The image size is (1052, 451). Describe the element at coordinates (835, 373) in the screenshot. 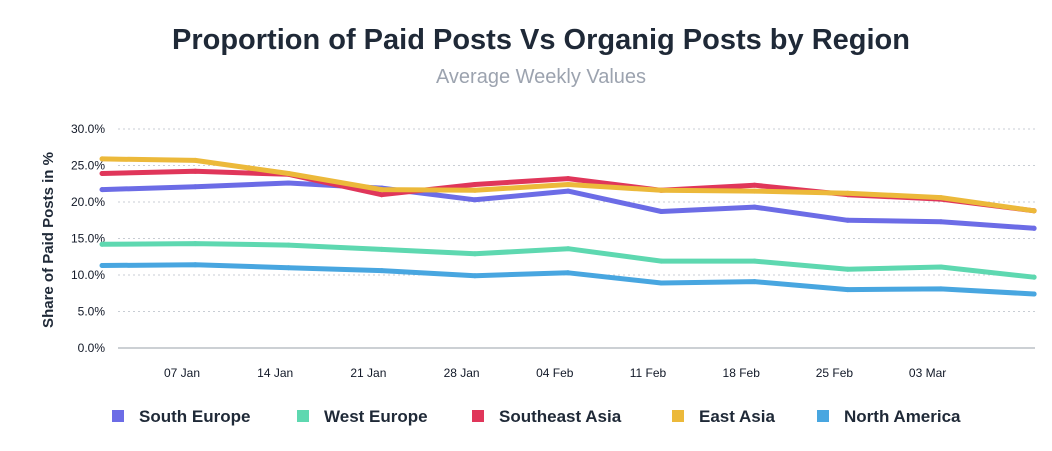

I see `x-tick-label: 25 Feb` at that location.